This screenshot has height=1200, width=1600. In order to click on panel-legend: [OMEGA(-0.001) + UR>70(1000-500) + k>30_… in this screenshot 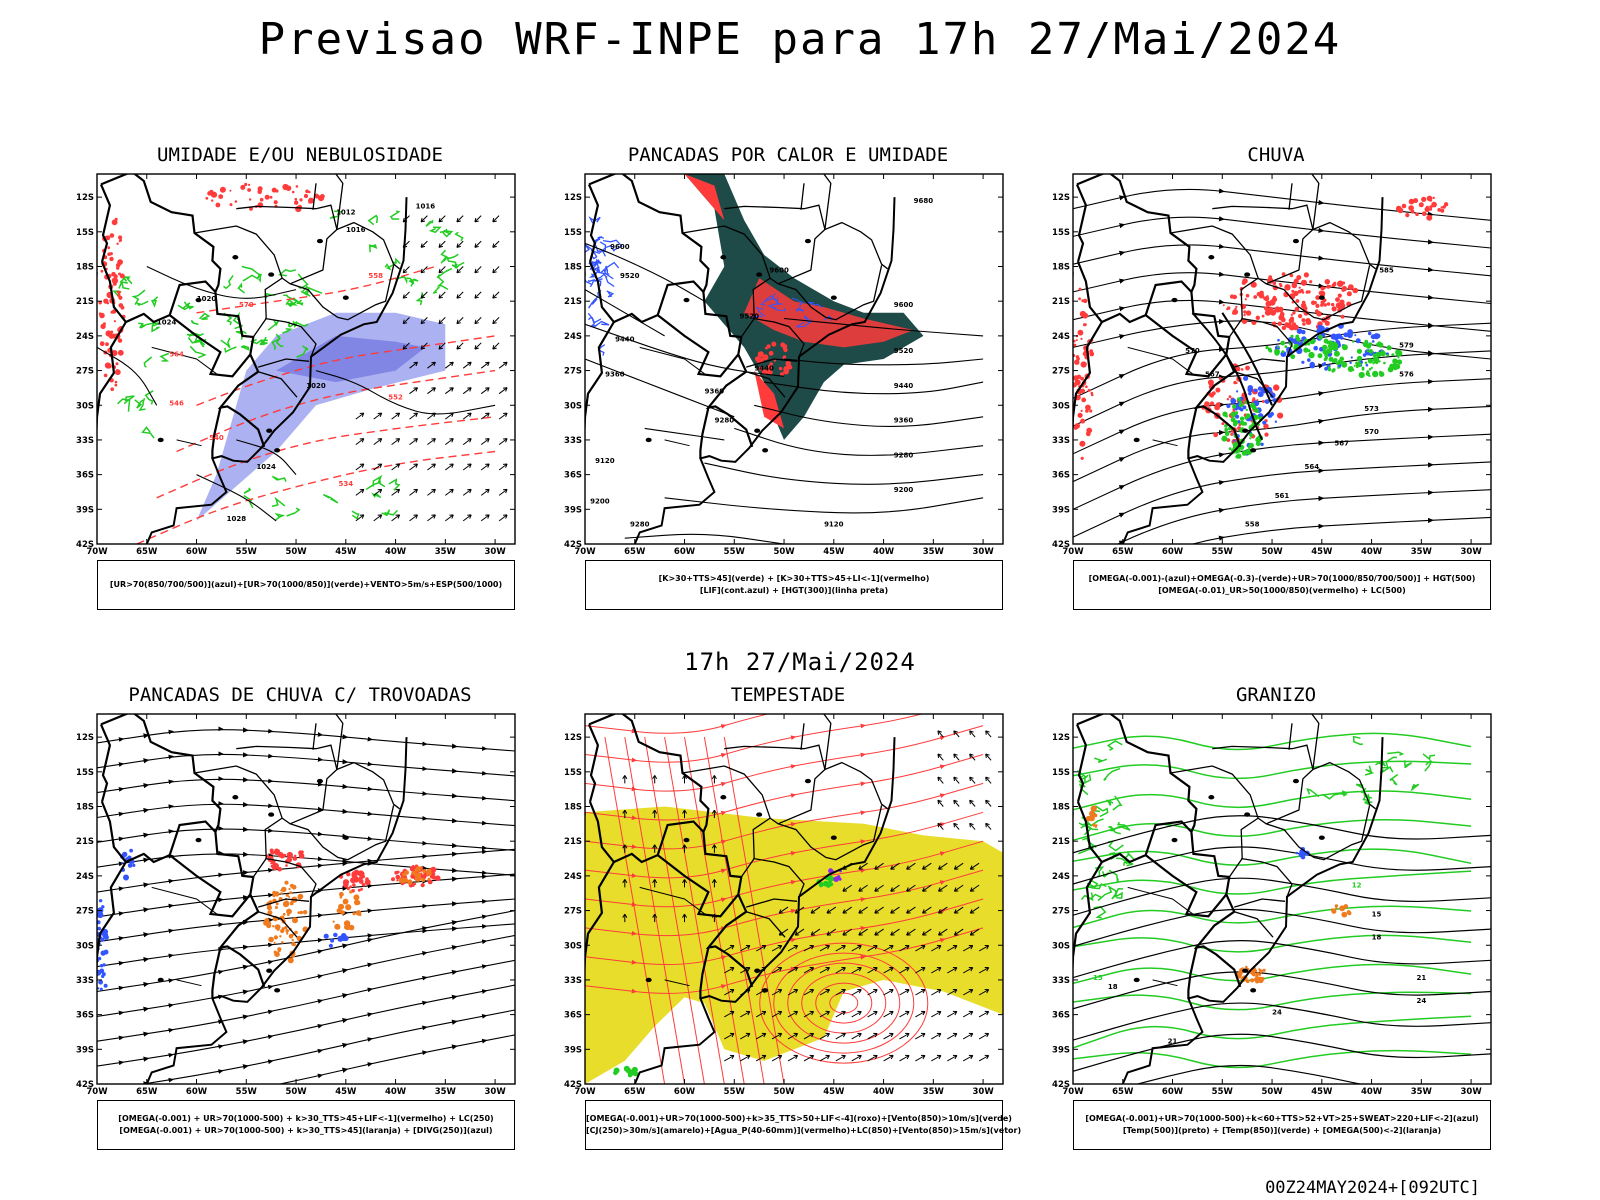, I will do `click(306, 1125)`.